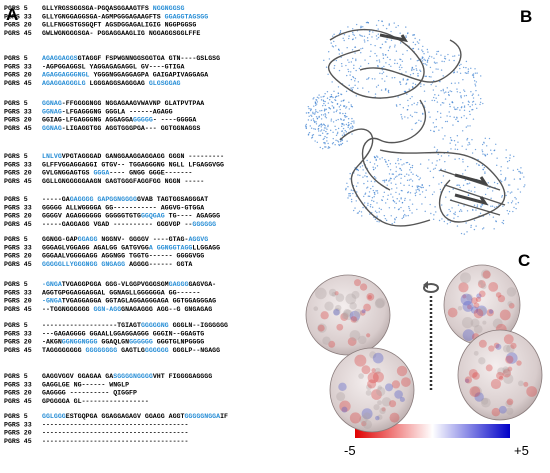 The image size is (550, 473). Describe the element at coordinates (87, 120) in the screenshot. I see `residues: GGIAG-LFGAGGGNG AGGAGGA` at that location.